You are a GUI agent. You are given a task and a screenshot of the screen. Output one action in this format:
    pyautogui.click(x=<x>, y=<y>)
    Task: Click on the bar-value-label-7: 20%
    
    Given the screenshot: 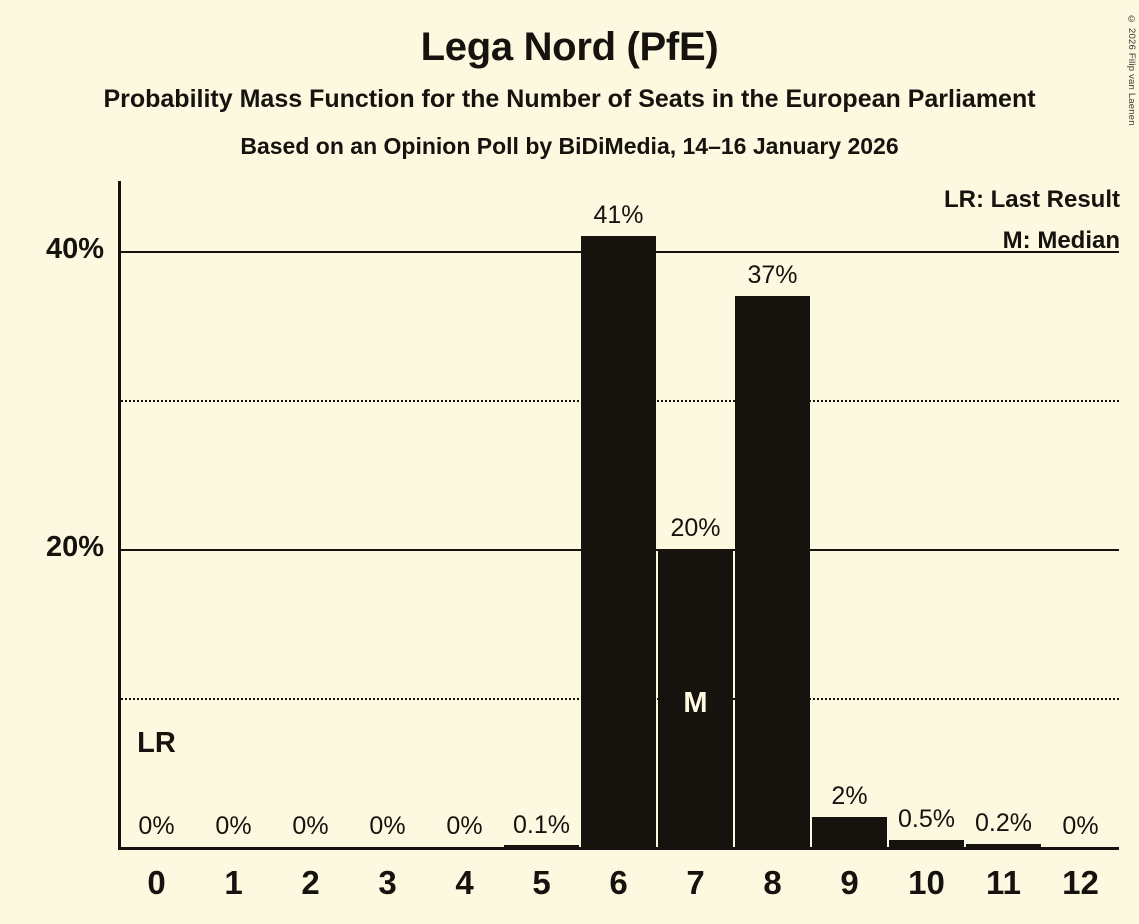 What is the action you would take?
    pyautogui.click(x=695, y=528)
    